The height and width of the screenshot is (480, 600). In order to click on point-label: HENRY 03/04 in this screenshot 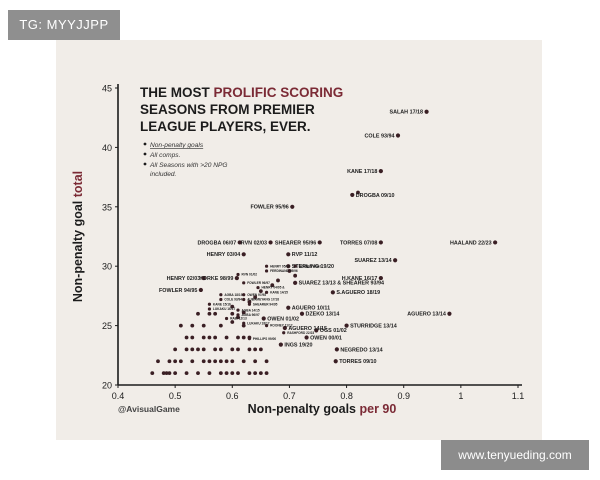, I will do `click(224, 255)`.